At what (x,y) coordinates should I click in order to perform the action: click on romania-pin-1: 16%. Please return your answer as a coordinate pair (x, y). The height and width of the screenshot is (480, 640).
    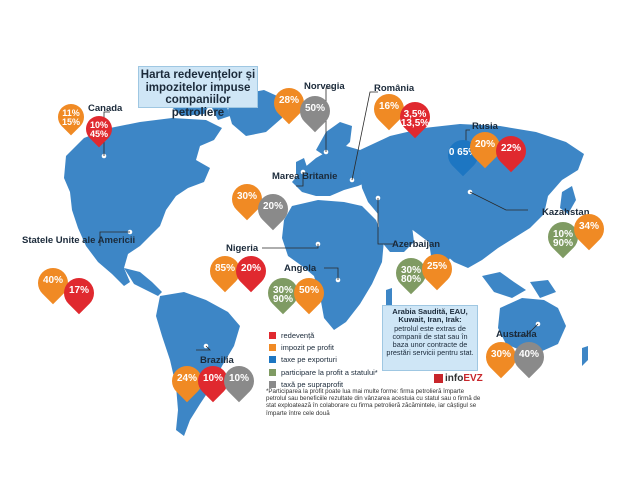
    Looking at the image, I should click on (389, 109).